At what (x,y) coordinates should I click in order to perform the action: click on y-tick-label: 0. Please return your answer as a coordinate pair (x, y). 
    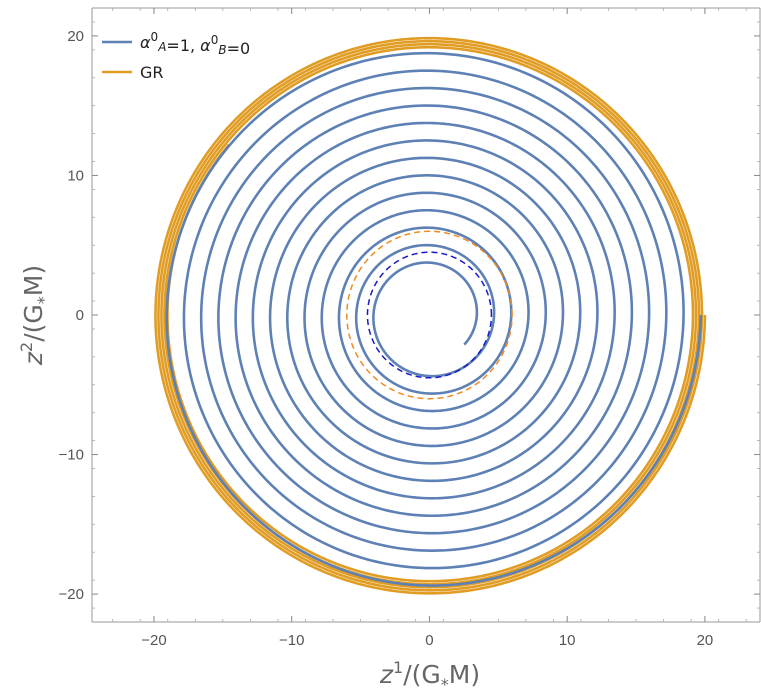
    Looking at the image, I should click on (80, 315).